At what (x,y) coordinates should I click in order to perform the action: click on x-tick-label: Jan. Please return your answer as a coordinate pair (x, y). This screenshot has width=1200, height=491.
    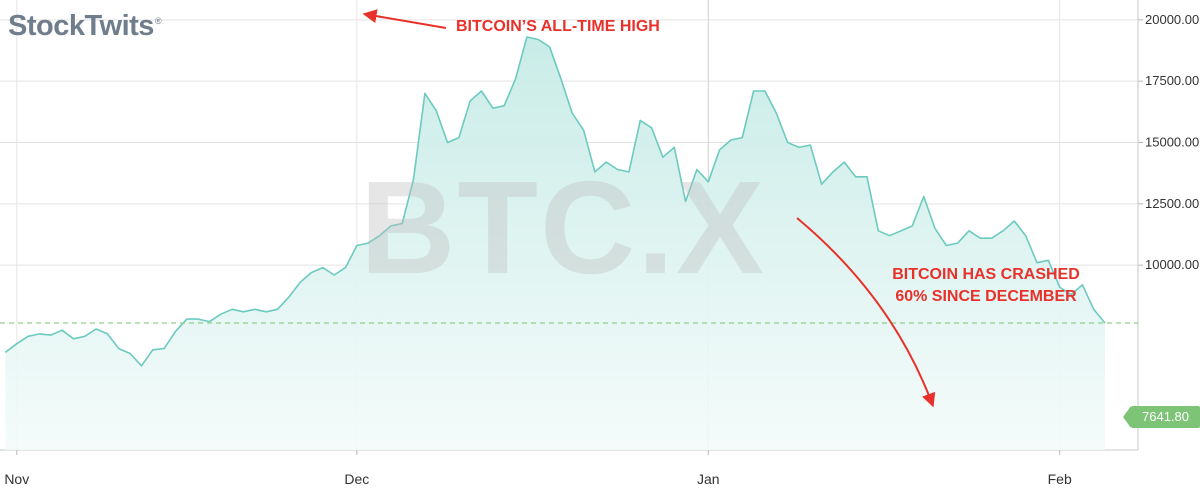
    Looking at the image, I should click on (708, 479).